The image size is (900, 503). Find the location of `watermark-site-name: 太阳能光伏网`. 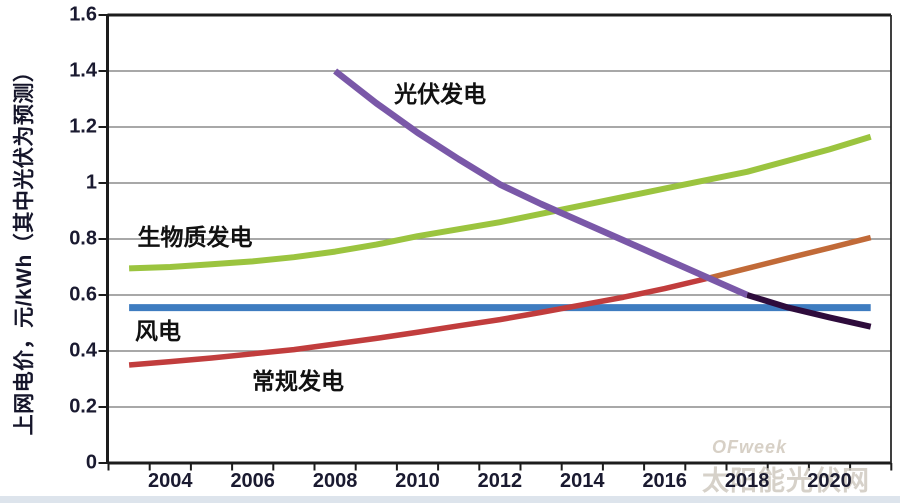

watermark-site-name: 太阳能光伏网 is located at coordinates (786, 481).